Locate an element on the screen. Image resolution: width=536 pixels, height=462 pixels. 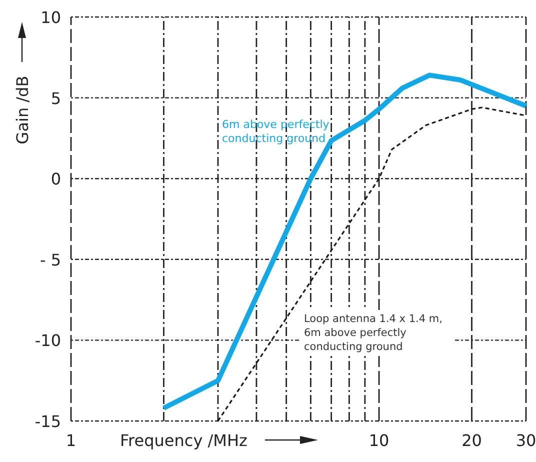
y-tick-label: 10 is located at coordinates (50, 17).